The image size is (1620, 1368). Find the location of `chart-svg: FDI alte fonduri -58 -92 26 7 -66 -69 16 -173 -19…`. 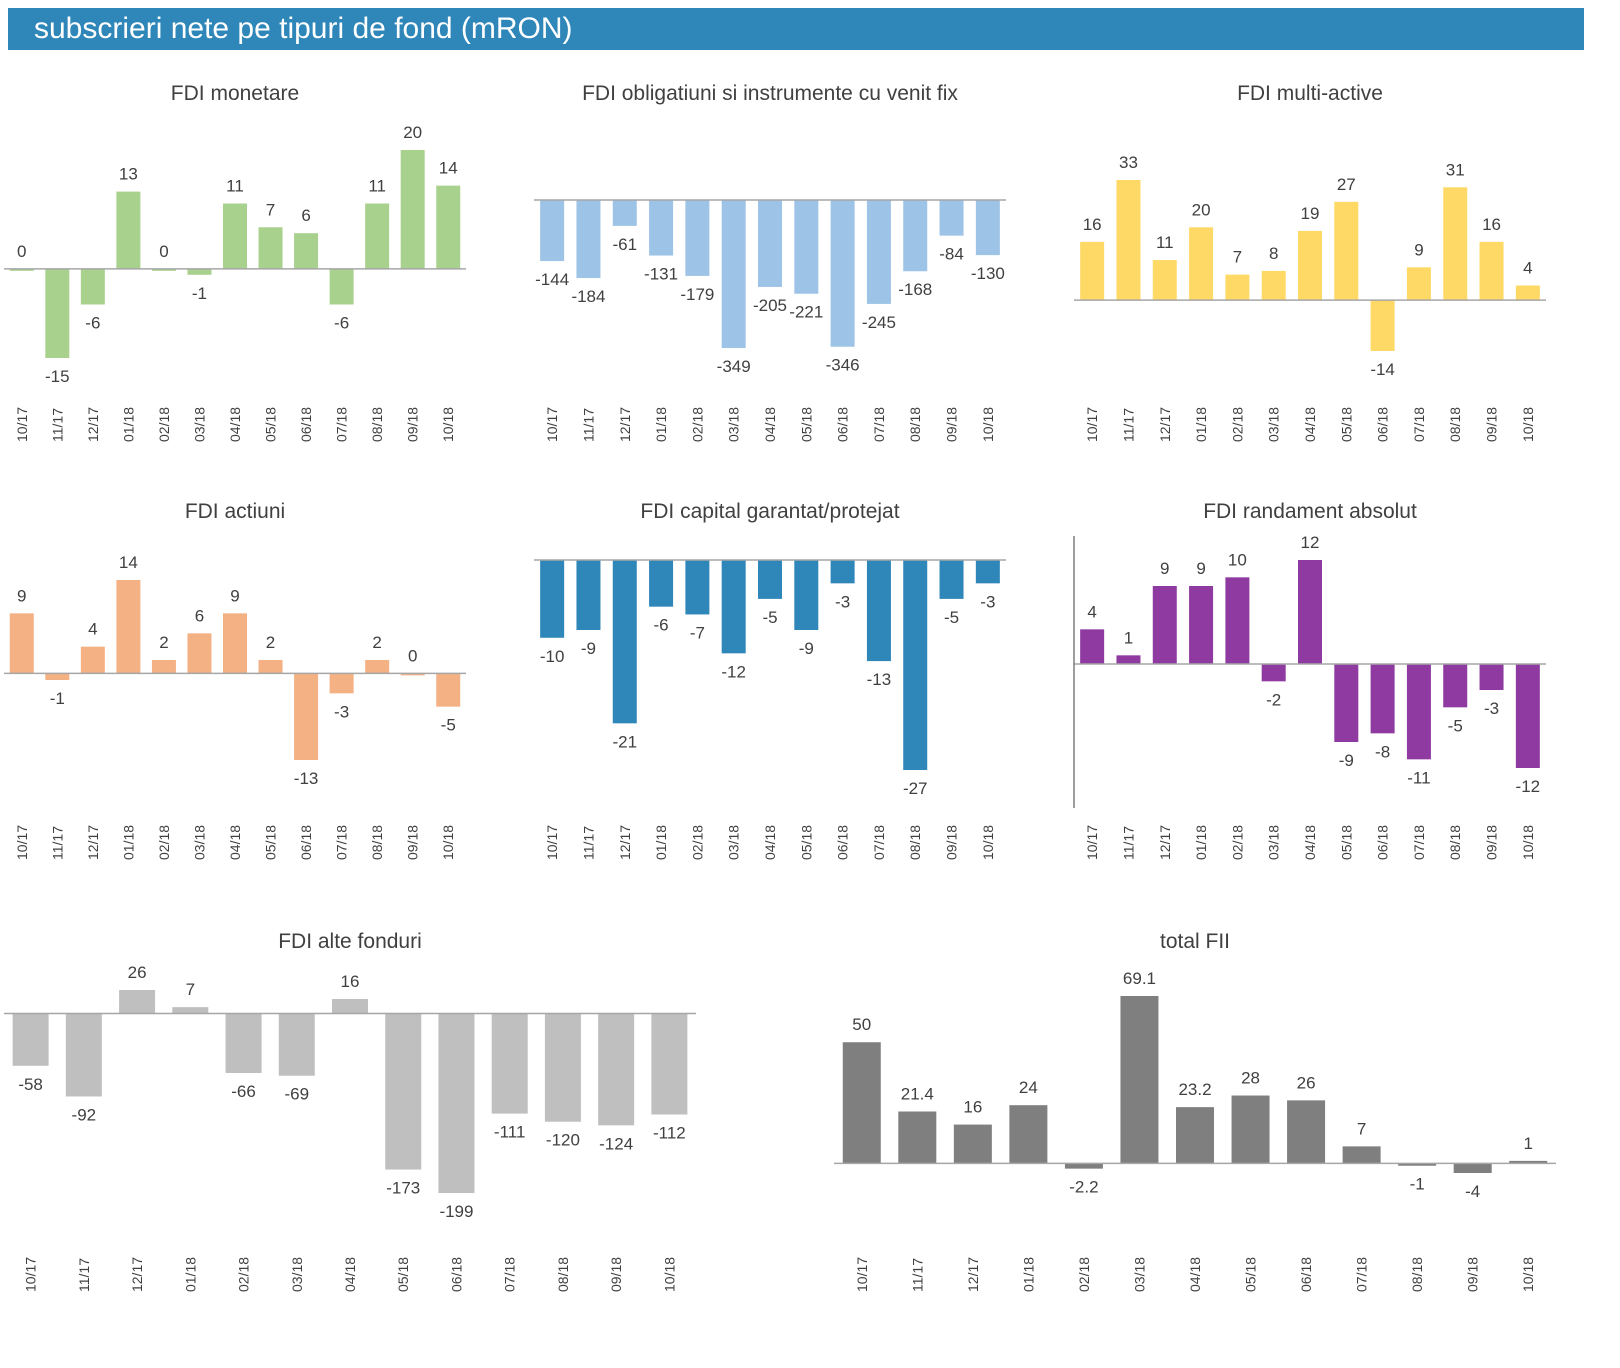

chart-svg: FDI alte fonduri -58 -92 26 7 -66 -69 16 -173 -19… is located at coordinates (350, 1111).